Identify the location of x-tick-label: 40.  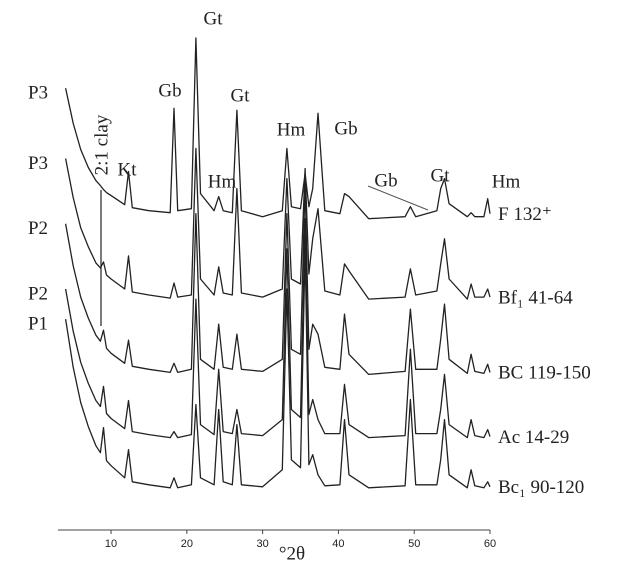
(338, 544).